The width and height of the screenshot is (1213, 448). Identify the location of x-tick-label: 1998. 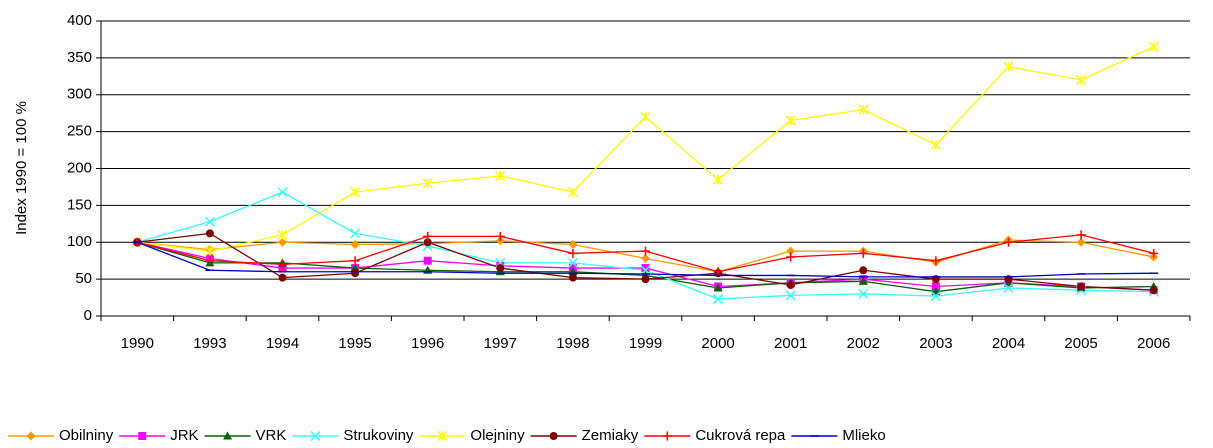
(572, 343).